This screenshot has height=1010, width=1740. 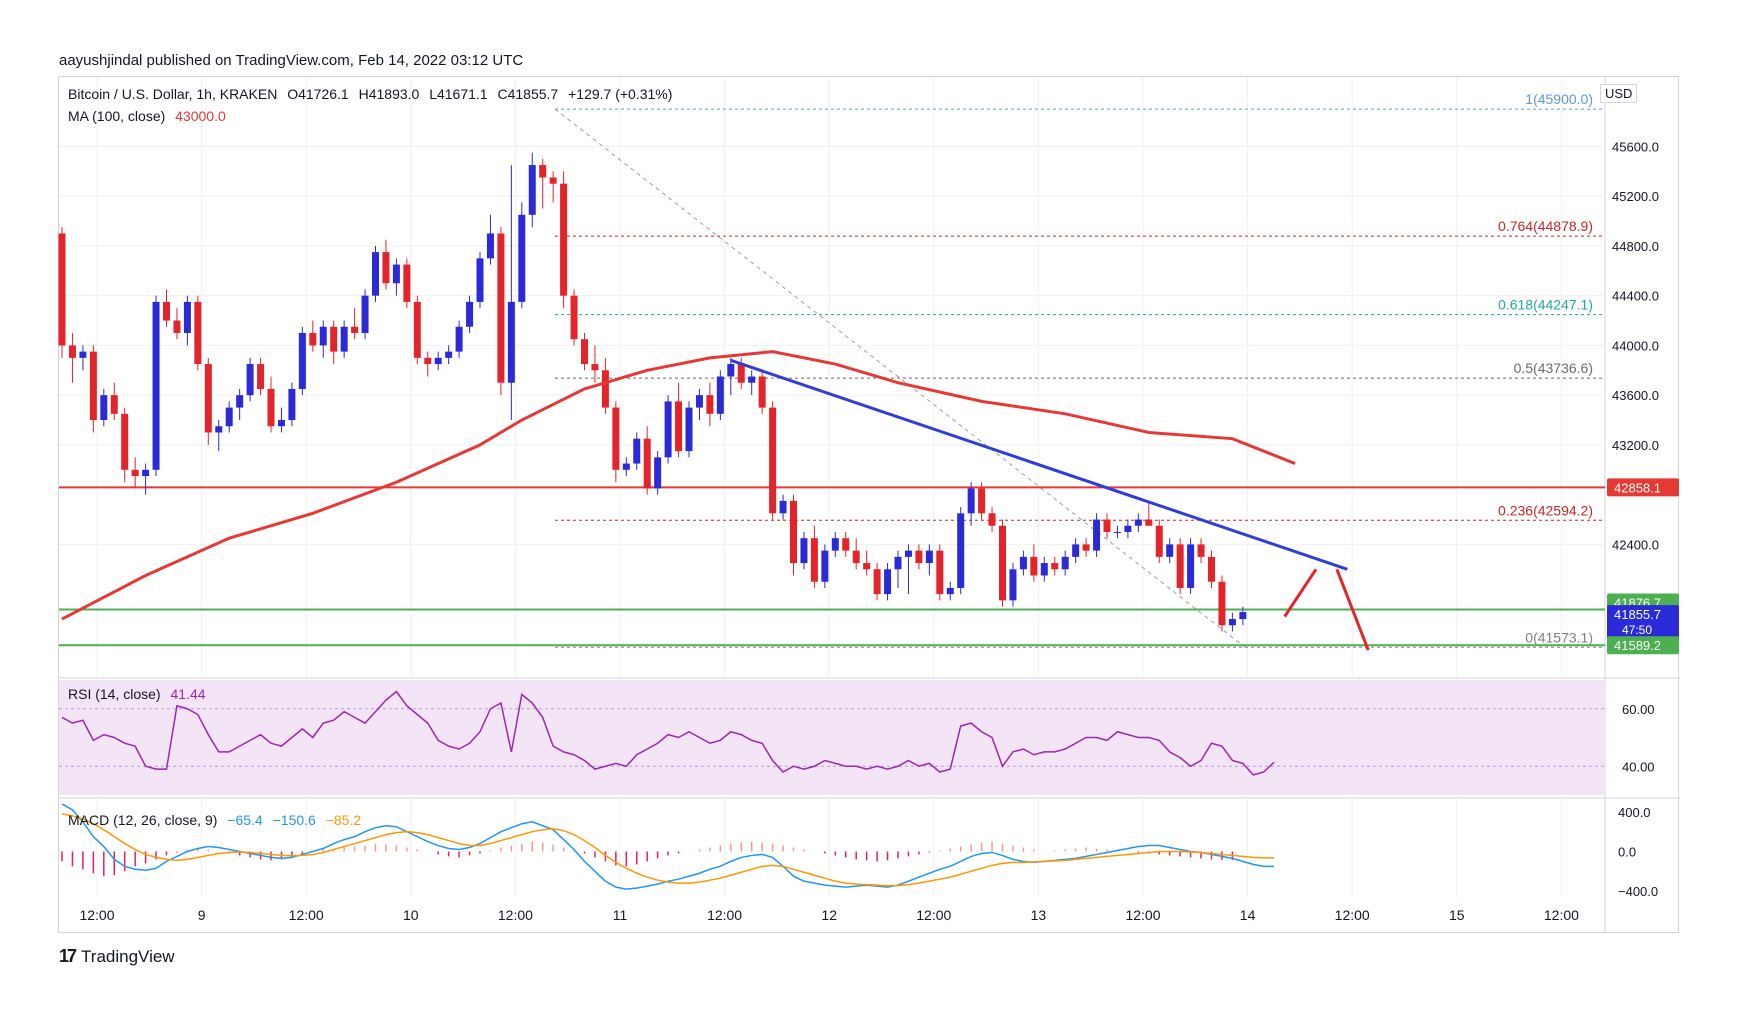 What do you see at coordinates (668, 733) in the screenshot?
I see `rsi-line` at bounding box center [668, 733].